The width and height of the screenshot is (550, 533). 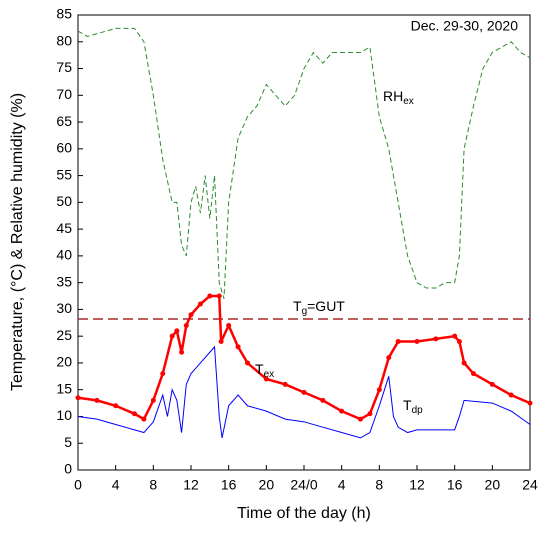 I want to click on y-tick-label: 25, so click(x=64, y=335).